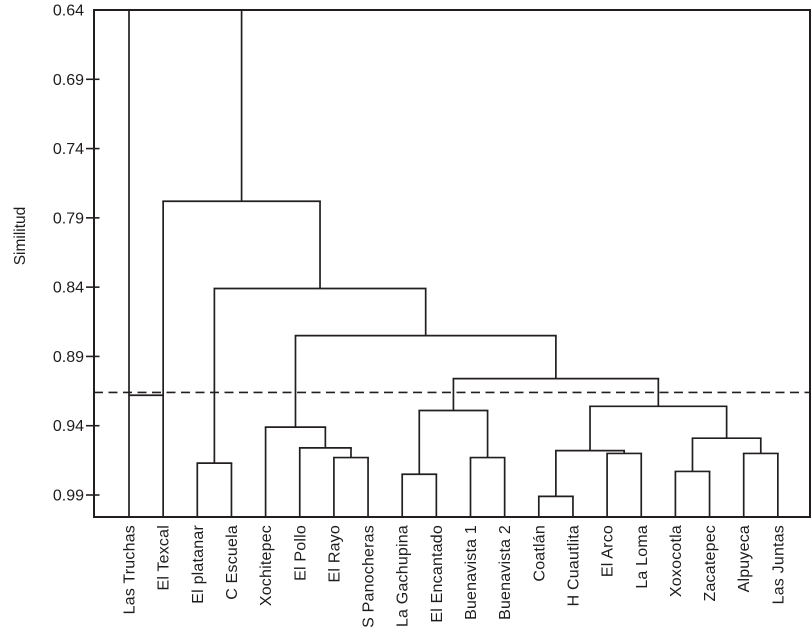 This screenshot has height=638, width=812. Describe the element at coordinates (68, 149) in the screenshot. I see `tick-label: 0.74` at that location.